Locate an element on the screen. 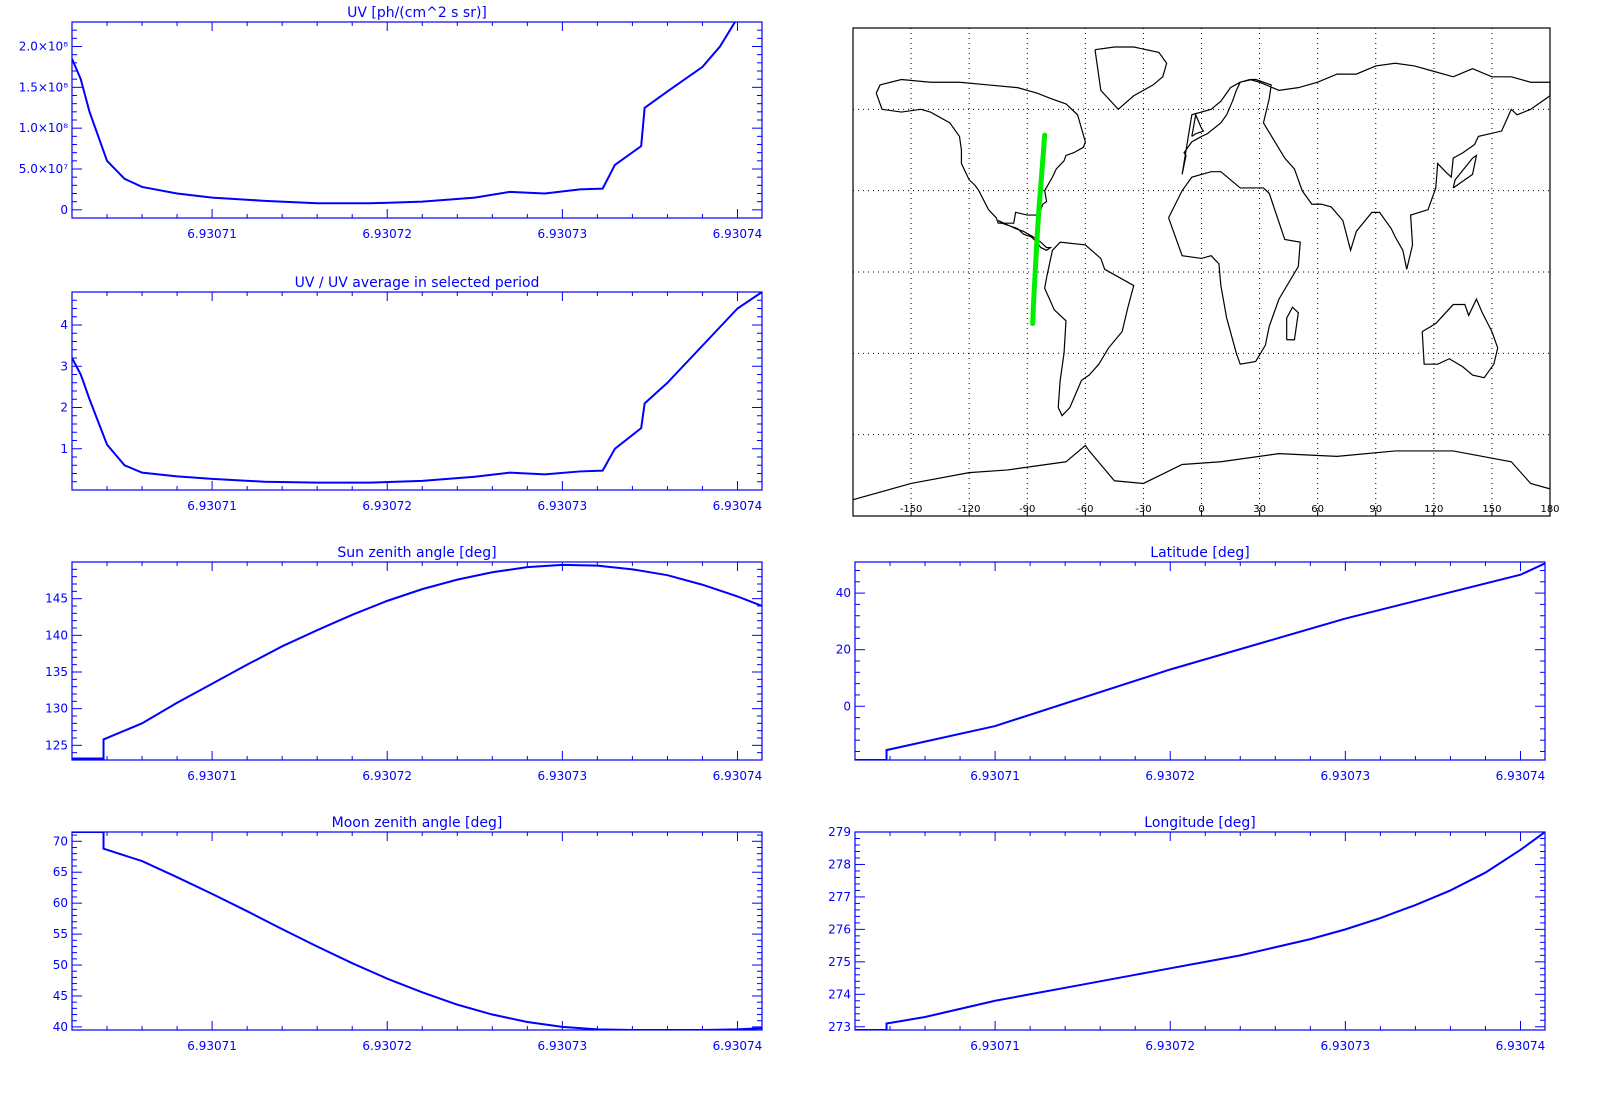  coastline-madagascar is located at coordinates (1292, 323).